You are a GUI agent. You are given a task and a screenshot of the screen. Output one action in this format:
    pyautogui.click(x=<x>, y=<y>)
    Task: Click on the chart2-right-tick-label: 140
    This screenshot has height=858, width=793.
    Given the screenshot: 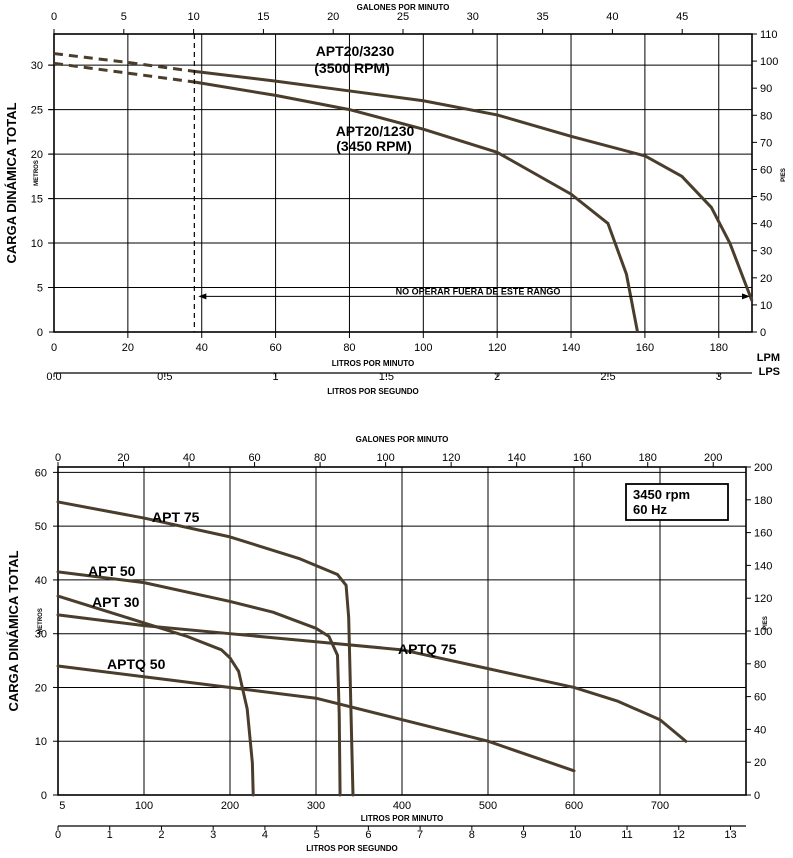 What is the action you would take?
    pyautogui.click(x=763, y=566)
    